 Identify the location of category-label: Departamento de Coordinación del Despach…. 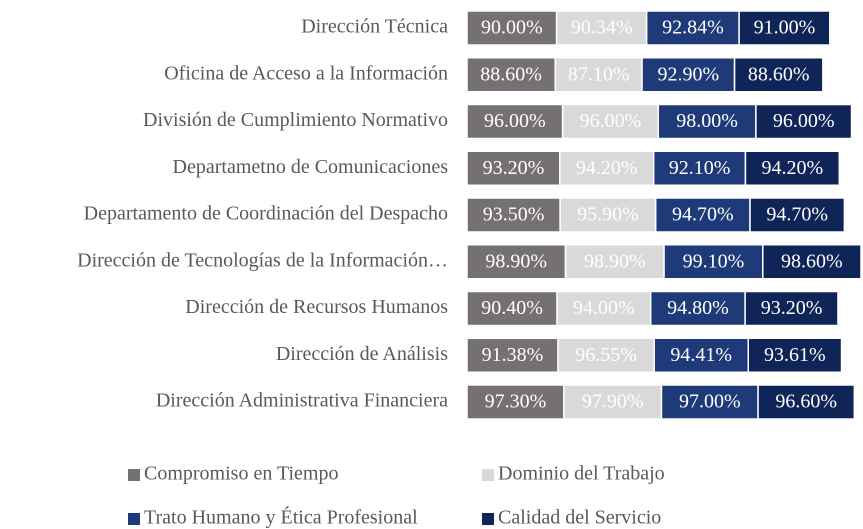
(266, 214).